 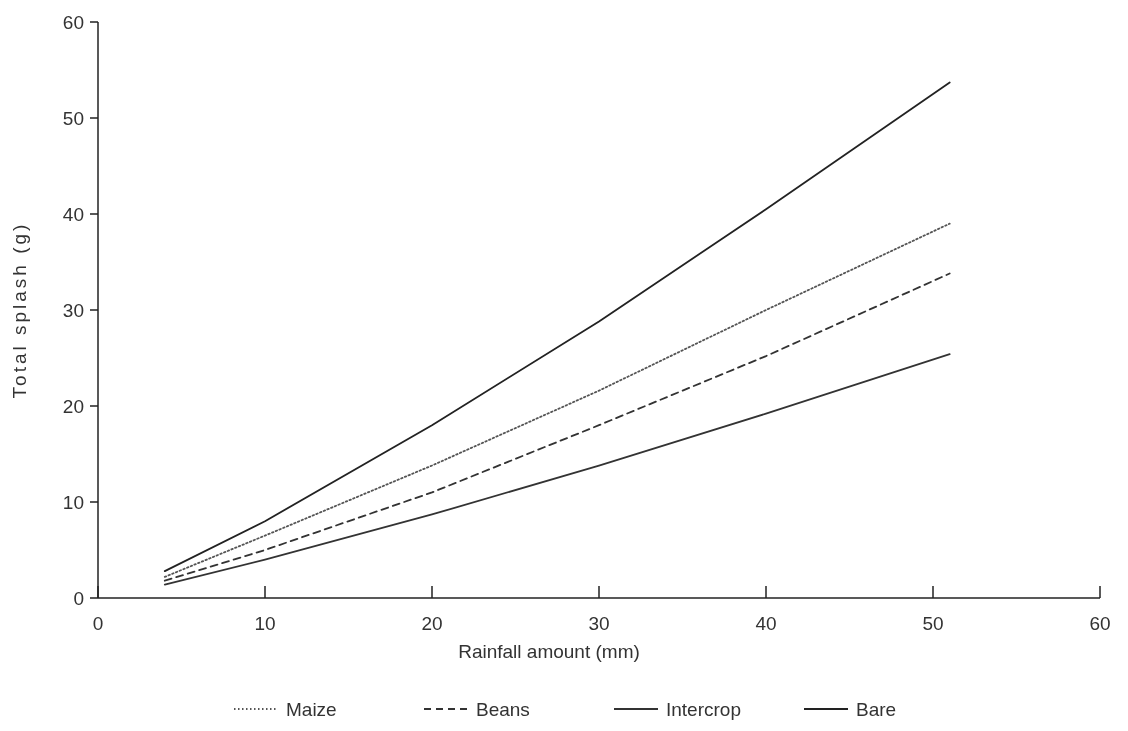 What do you see at coordinates (73, 118) in the screenshot?
I see `y-tick-label: 50` at bounding box center [73, 118].